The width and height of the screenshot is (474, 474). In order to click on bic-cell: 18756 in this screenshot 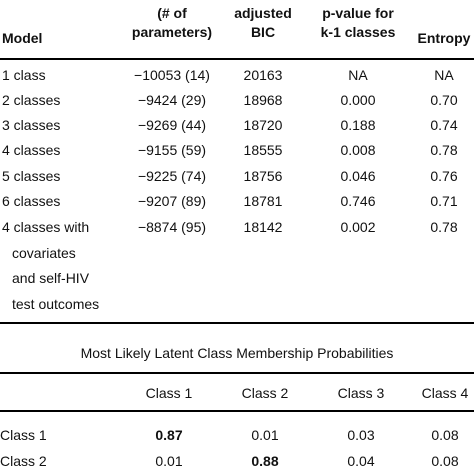, I will do `click(263, 176)`.